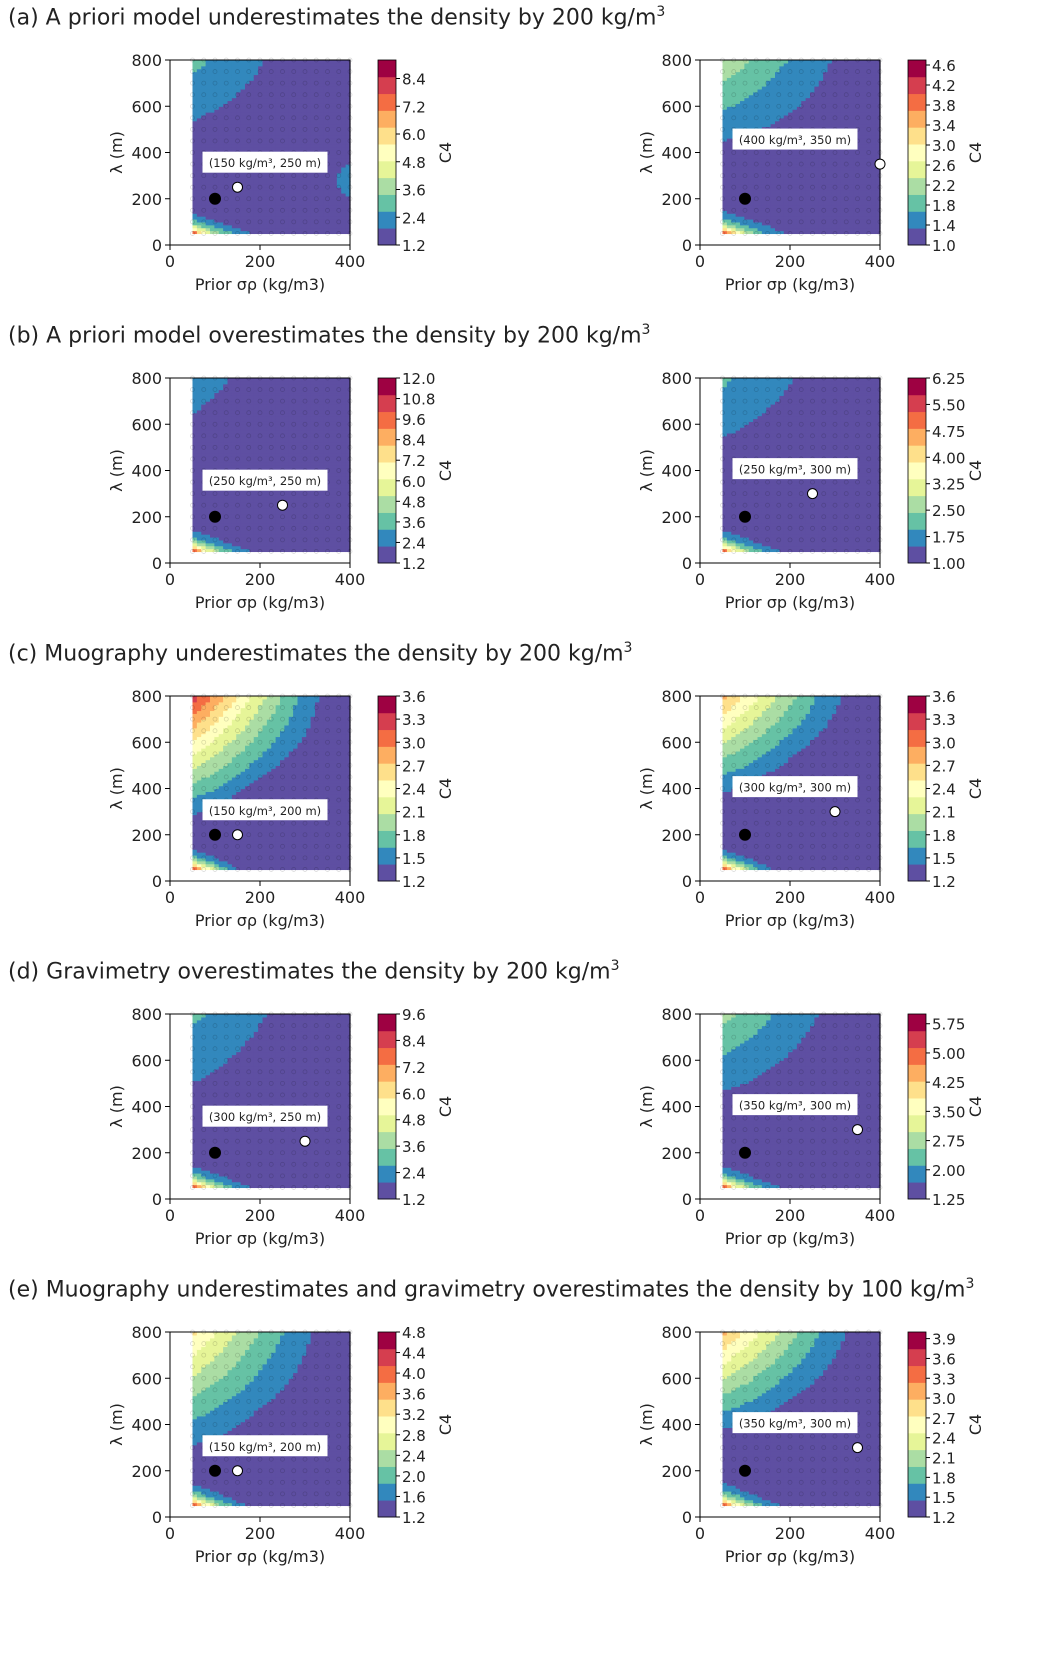 The width and height of the screenshot is (1059, 1664). Describe the element at coordinates (880, 164) in the screenshot. I see `best-point-marker` at that location.